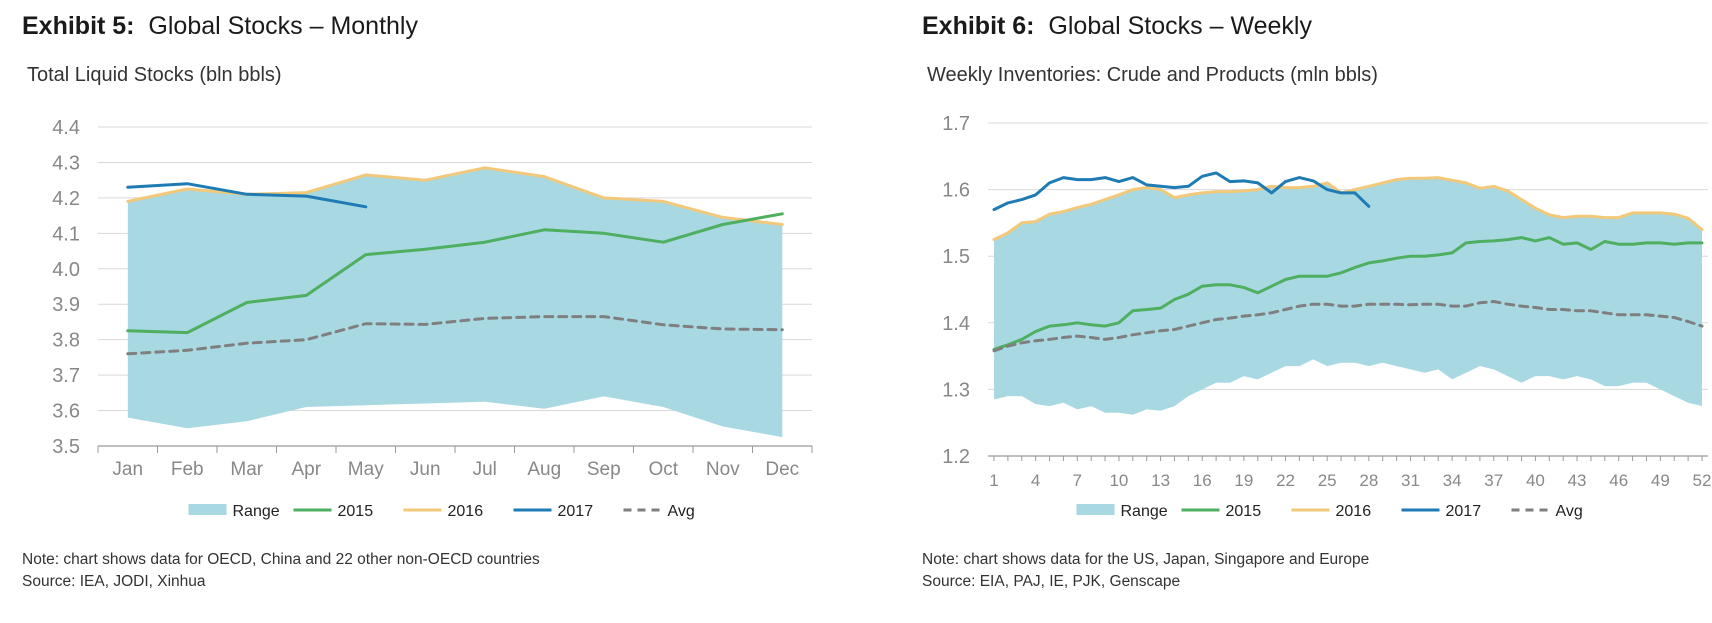 The width and height of the screenshot is (1712, 623). Describe the element at coordinates (66, 305) in the screenshot. I see `chart-1-y-tick-label: 3.9` at that location.